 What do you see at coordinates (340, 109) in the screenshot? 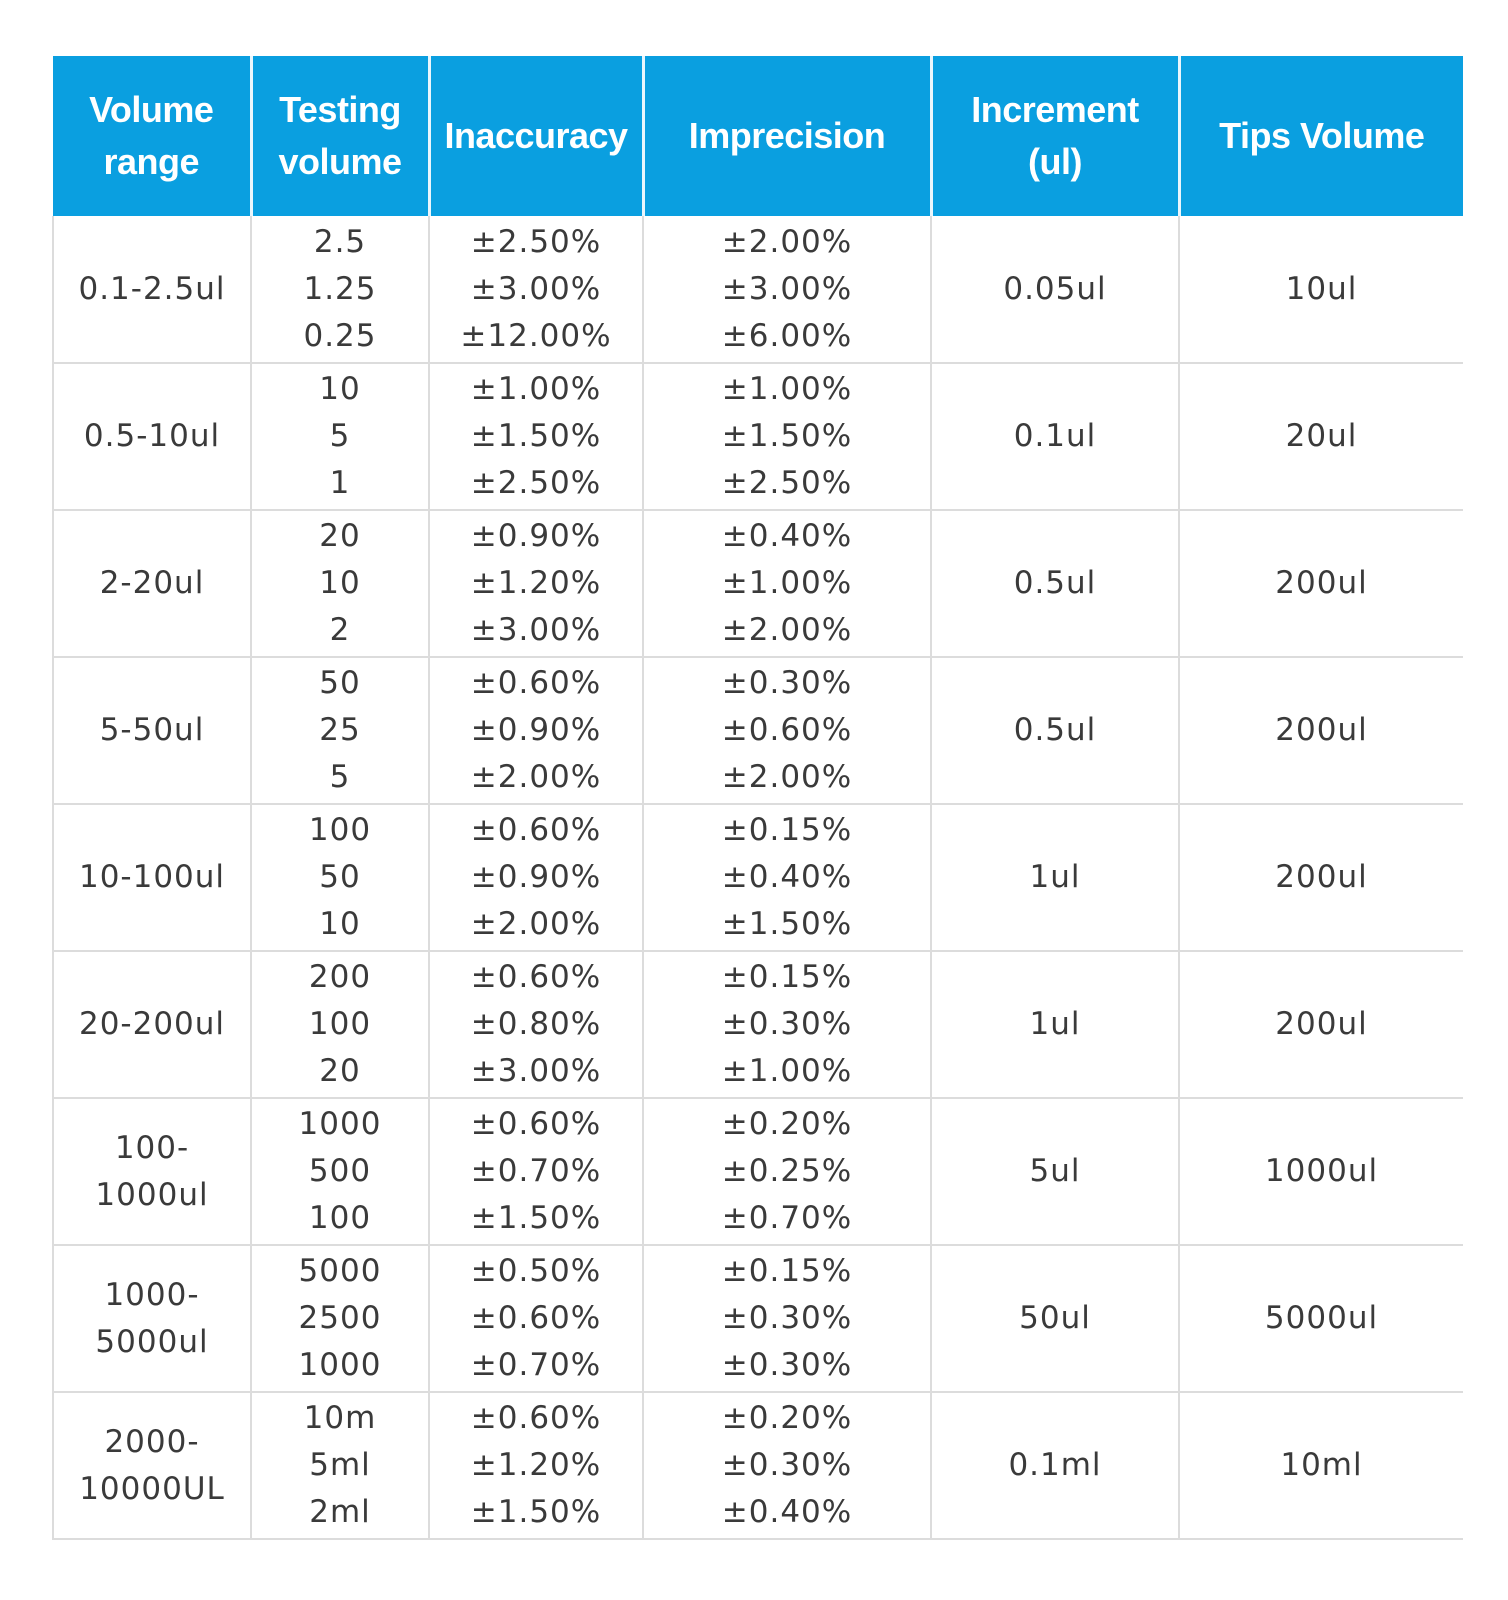
I see `header-label-line: Testing` at bounding box center [340, 109].